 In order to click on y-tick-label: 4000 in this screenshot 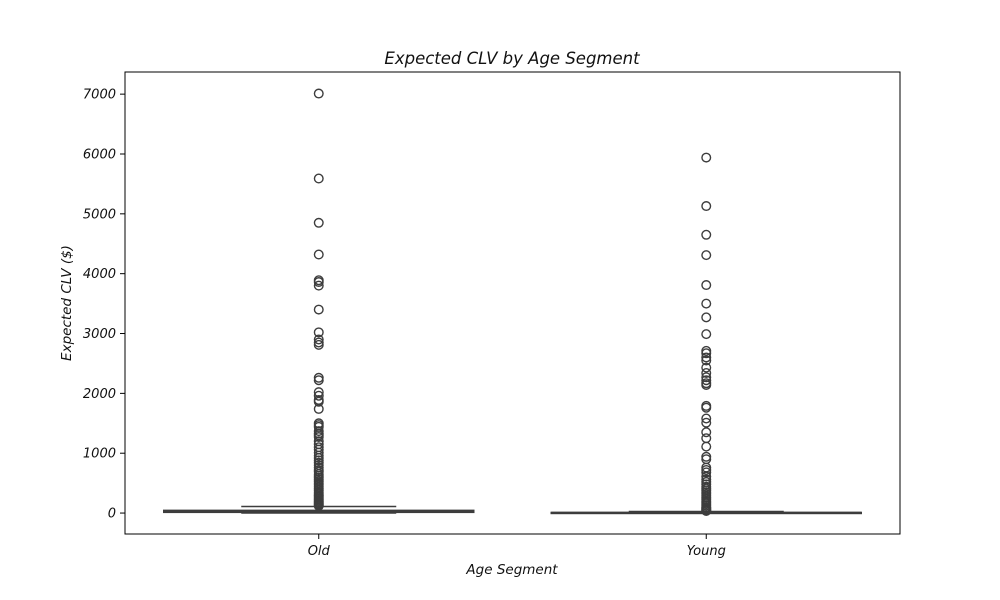, I will do `click(99, 274)`.